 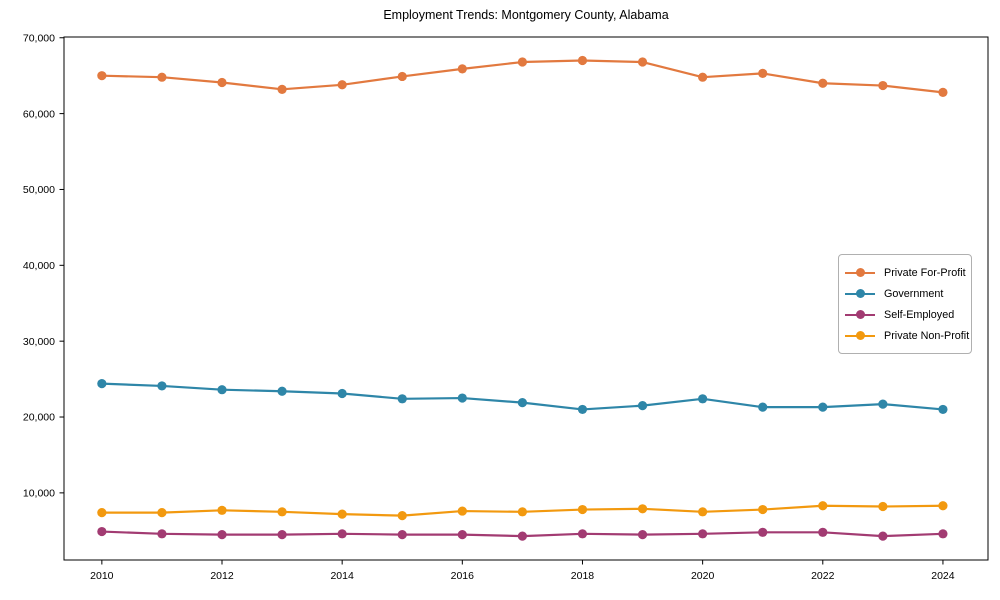 I want to click on legend-item: Self-Employed, so click(x=904, y=314).